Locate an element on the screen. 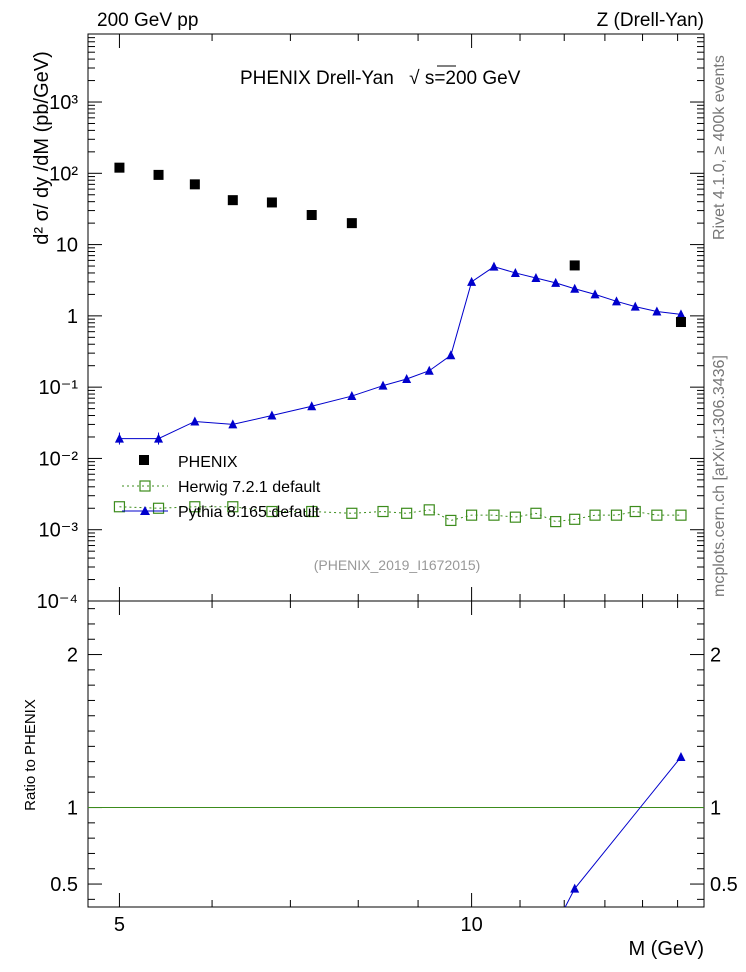  y-axis-label: d² σ/ dy /dM (pb/GeV) is located at coordinates (42, 148).